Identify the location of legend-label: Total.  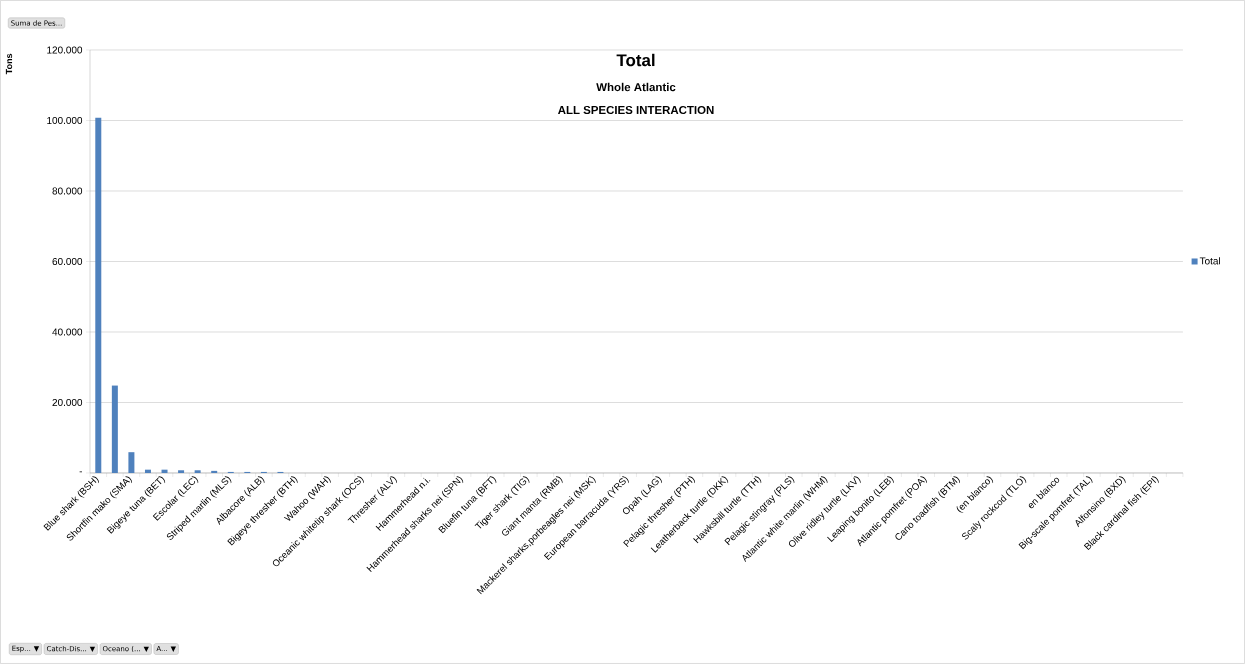
(1209, 261).